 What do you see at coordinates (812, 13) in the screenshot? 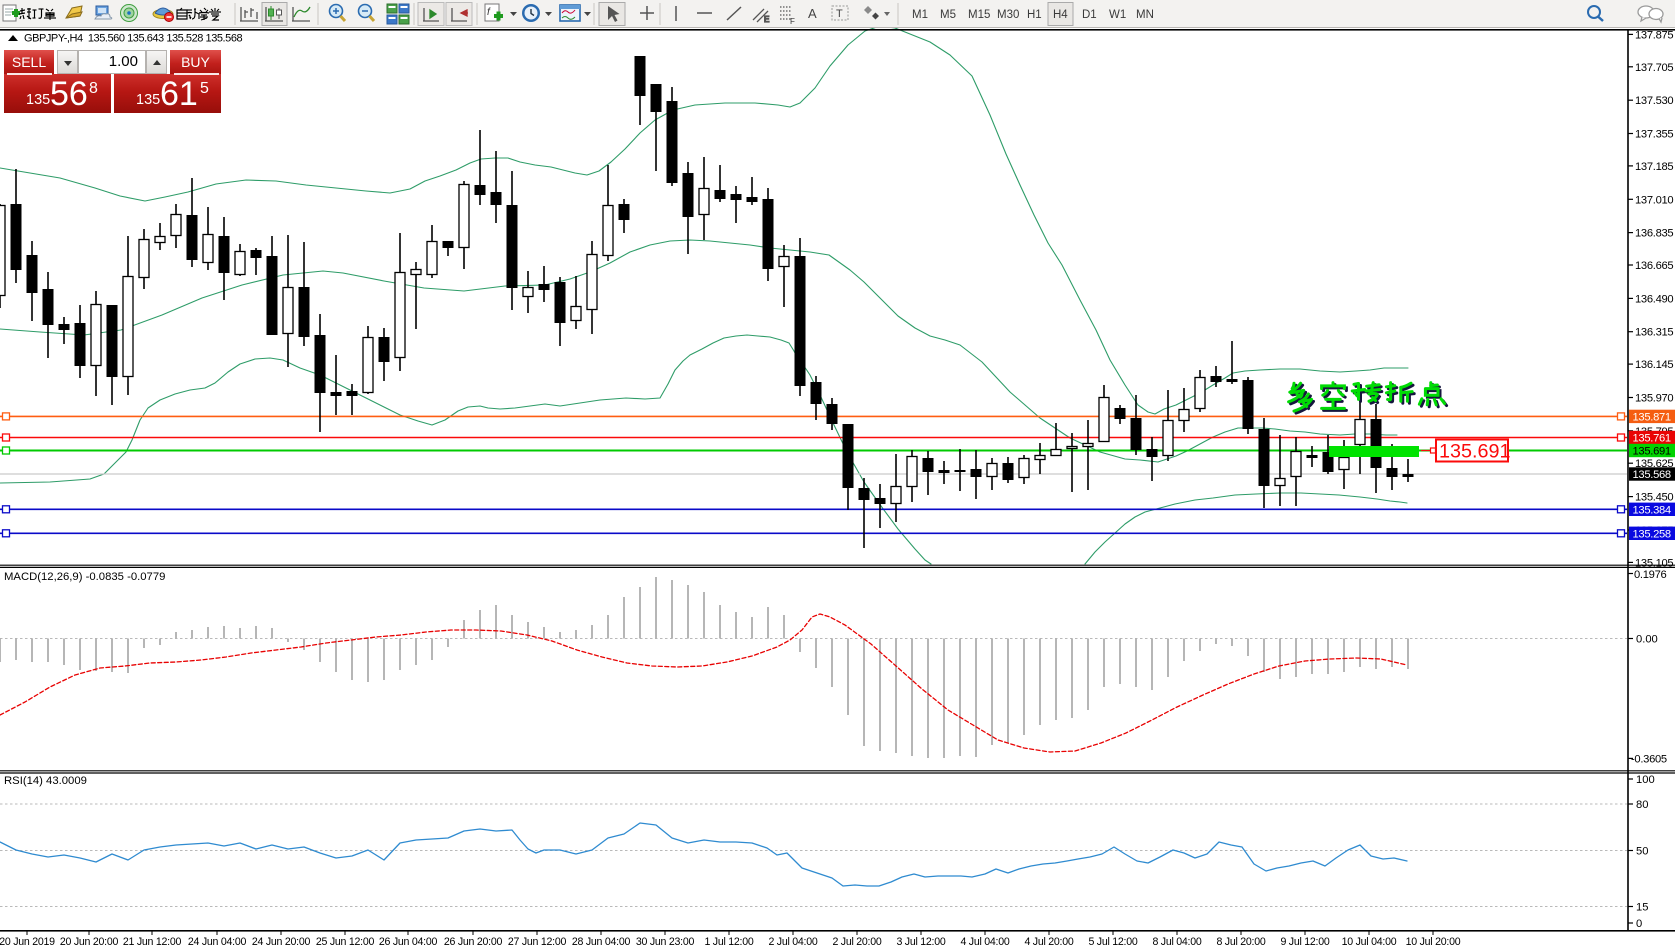
I see `svg-text: A` at bounding box center [812, 13].